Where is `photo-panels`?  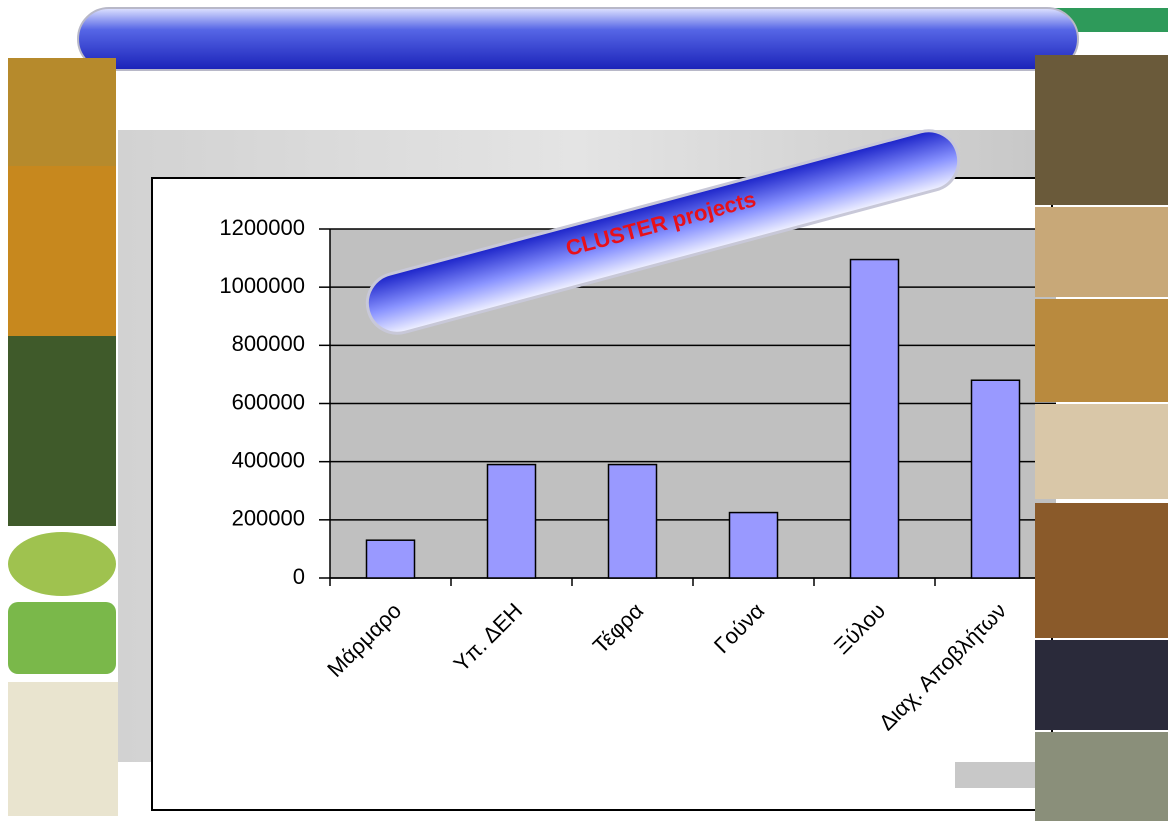 photo-panels is located at coordinates (1101, 252).